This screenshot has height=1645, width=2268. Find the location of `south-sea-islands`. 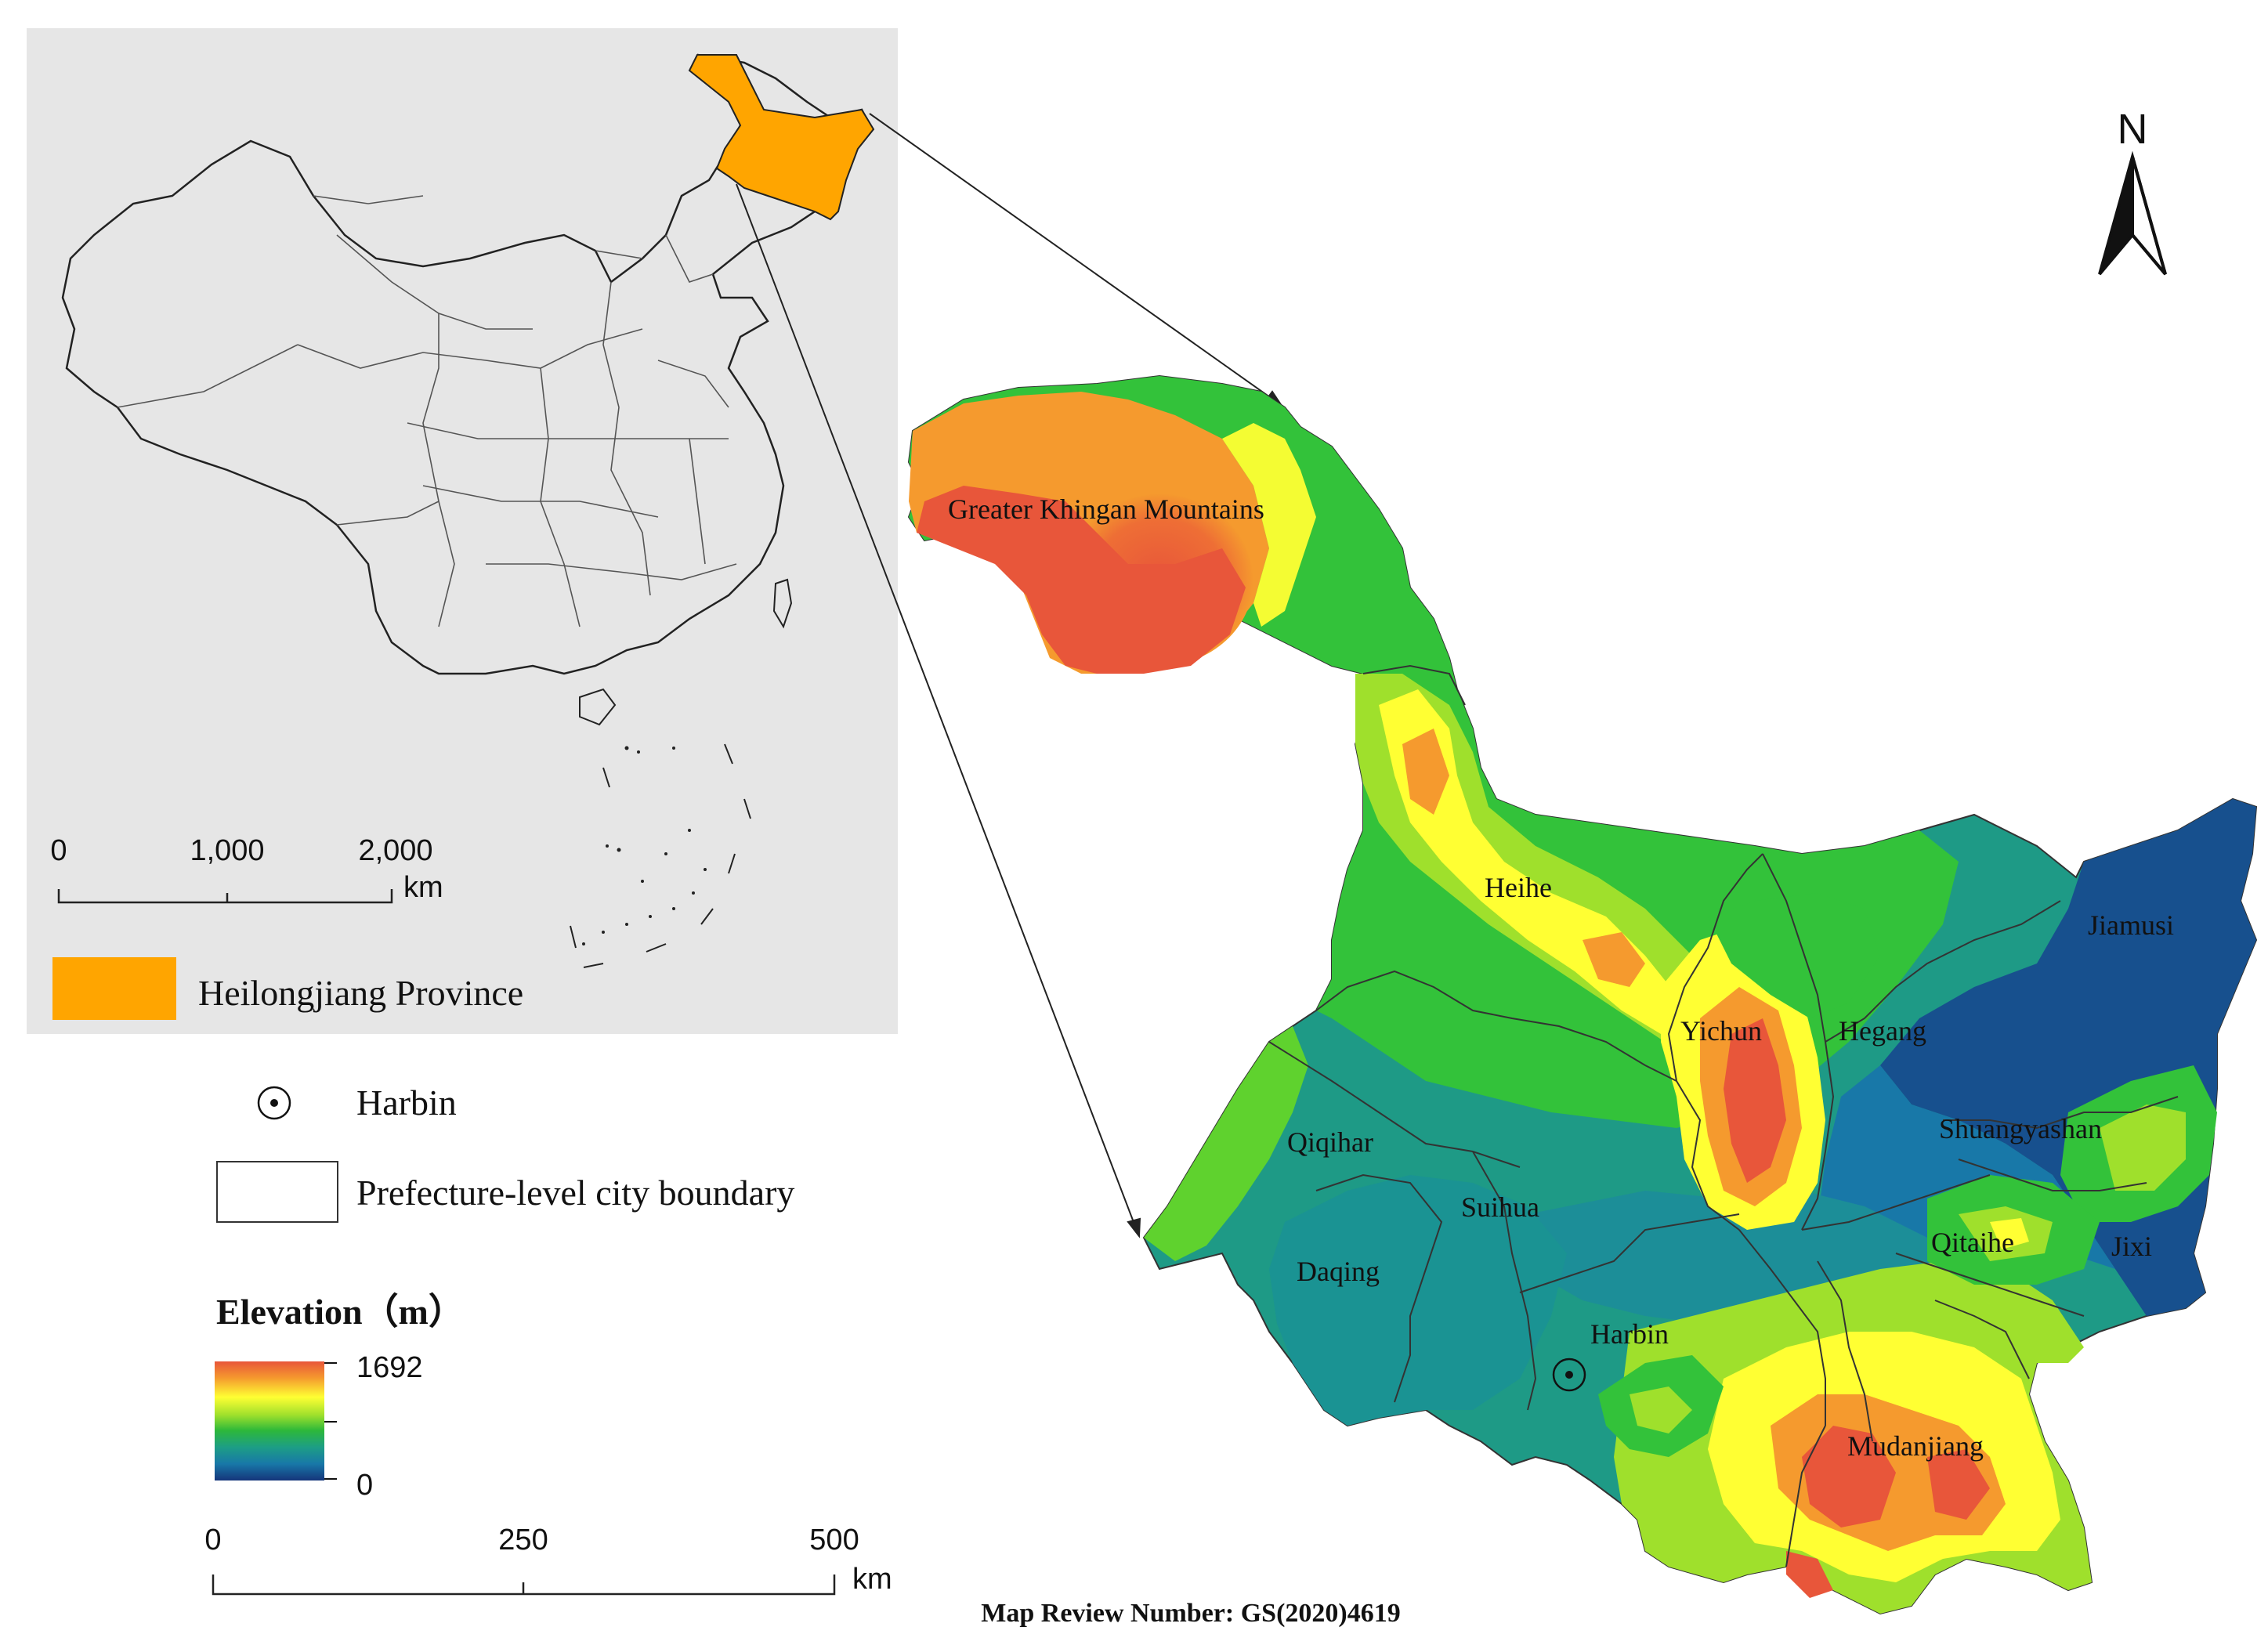

south-sea-islands is located at coordinates (645, 845).